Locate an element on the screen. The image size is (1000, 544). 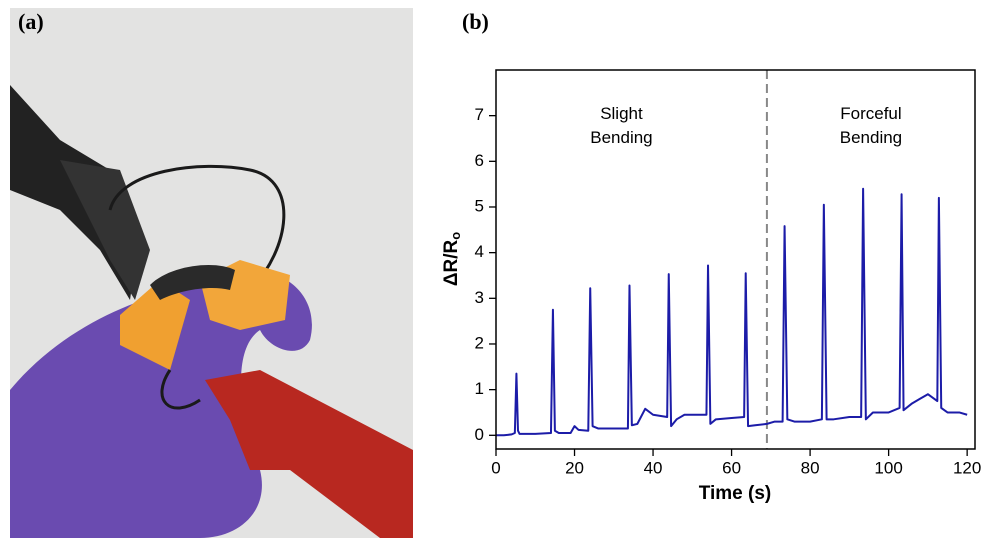
y-tick-label: 5 is located at coordinates (479, 205).